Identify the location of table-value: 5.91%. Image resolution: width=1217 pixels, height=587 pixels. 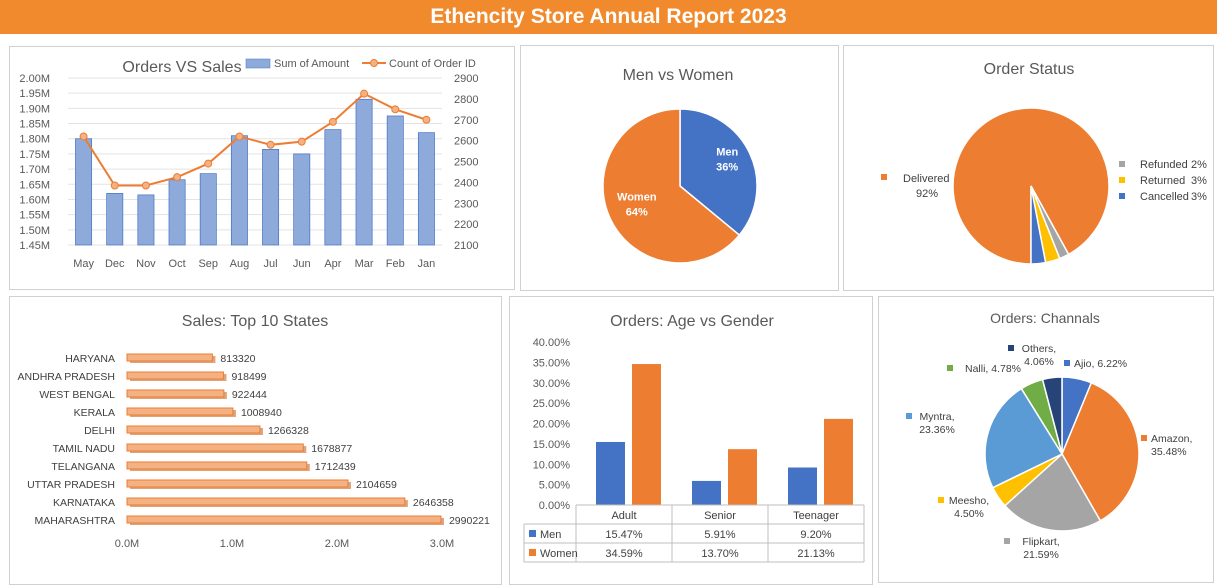
(719, 535).